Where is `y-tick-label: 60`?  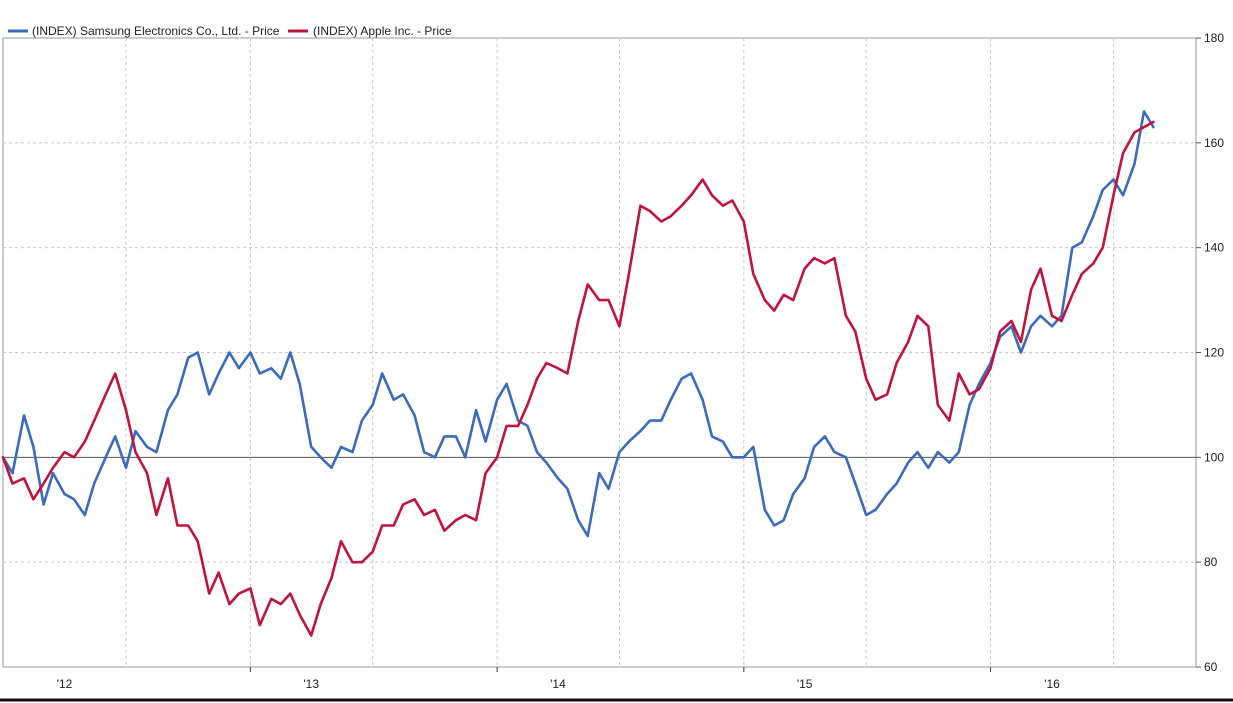
y-tick-label: 60 is located at coordinates (1211, 667).